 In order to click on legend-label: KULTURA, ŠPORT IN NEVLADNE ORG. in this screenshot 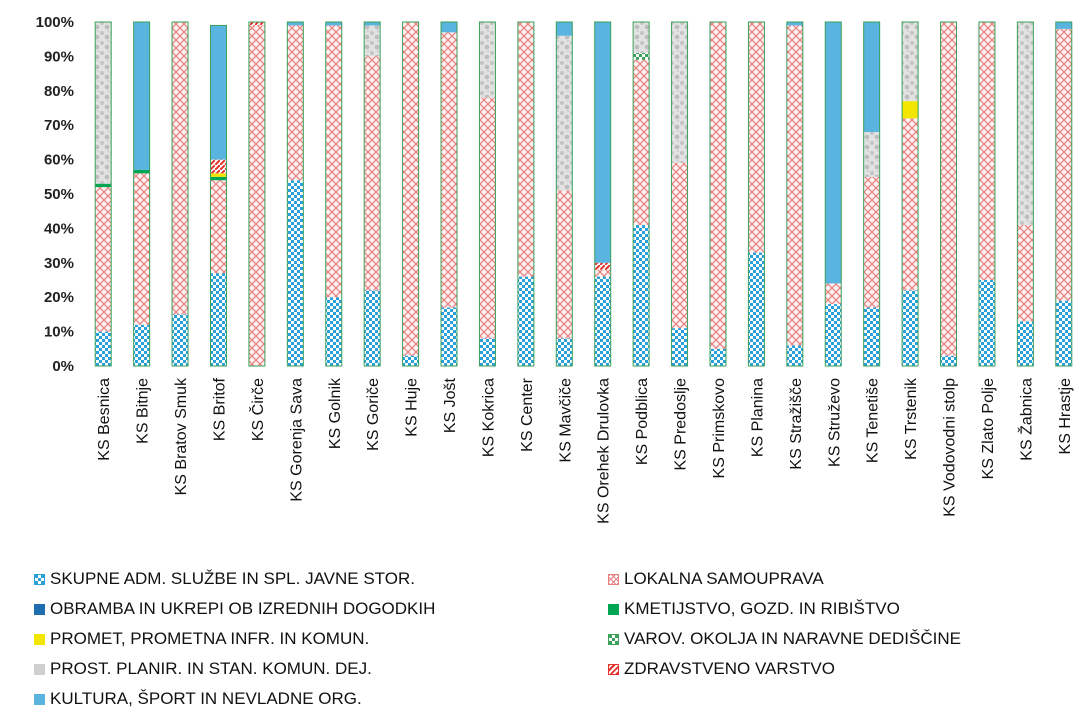, I will do `click(206, 698)`.